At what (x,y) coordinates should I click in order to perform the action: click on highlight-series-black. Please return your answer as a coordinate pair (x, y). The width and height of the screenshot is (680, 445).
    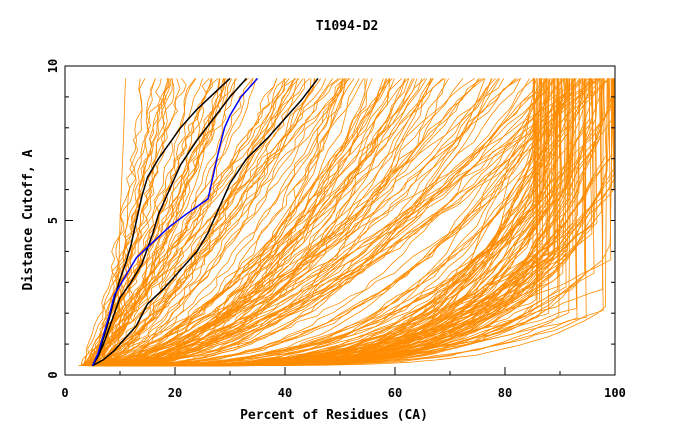
    Looking at the image, I should click on (161, 222).